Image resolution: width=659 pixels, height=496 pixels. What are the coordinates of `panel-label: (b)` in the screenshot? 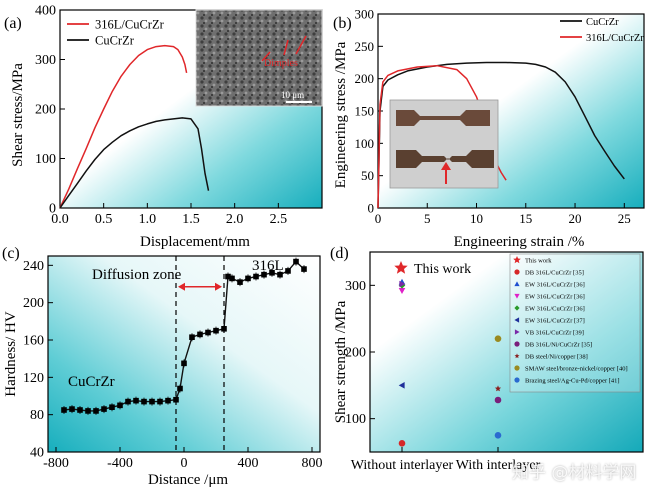 It's located at (342, 23).